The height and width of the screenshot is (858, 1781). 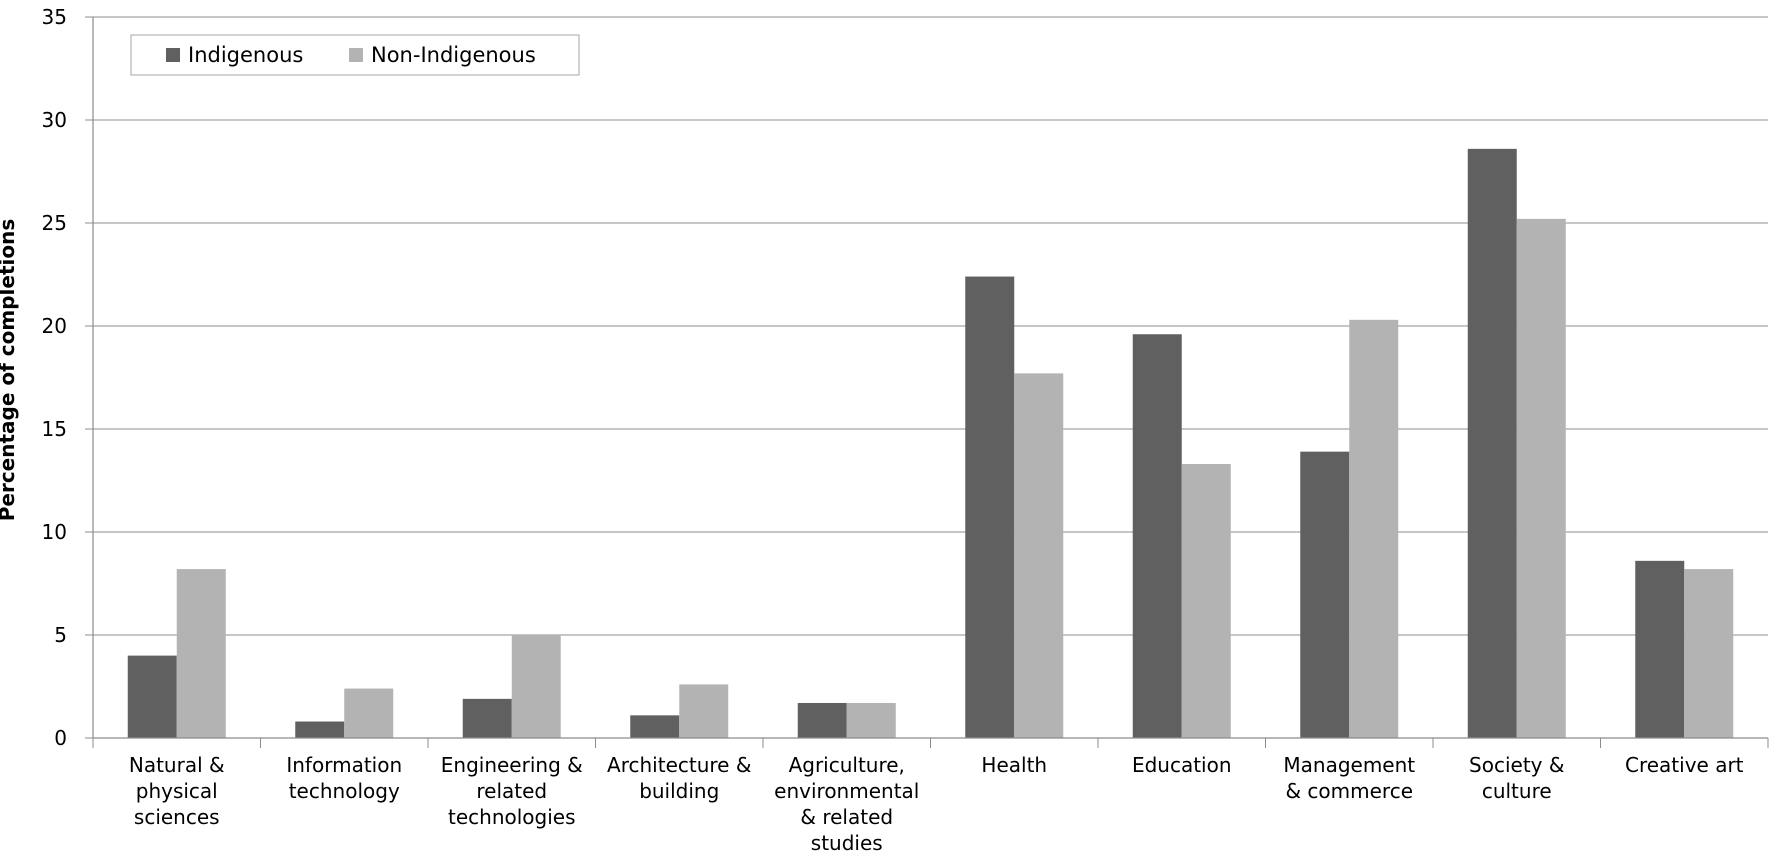 I want to click on x-category-label: Information technology, so click(x=344, y=778).